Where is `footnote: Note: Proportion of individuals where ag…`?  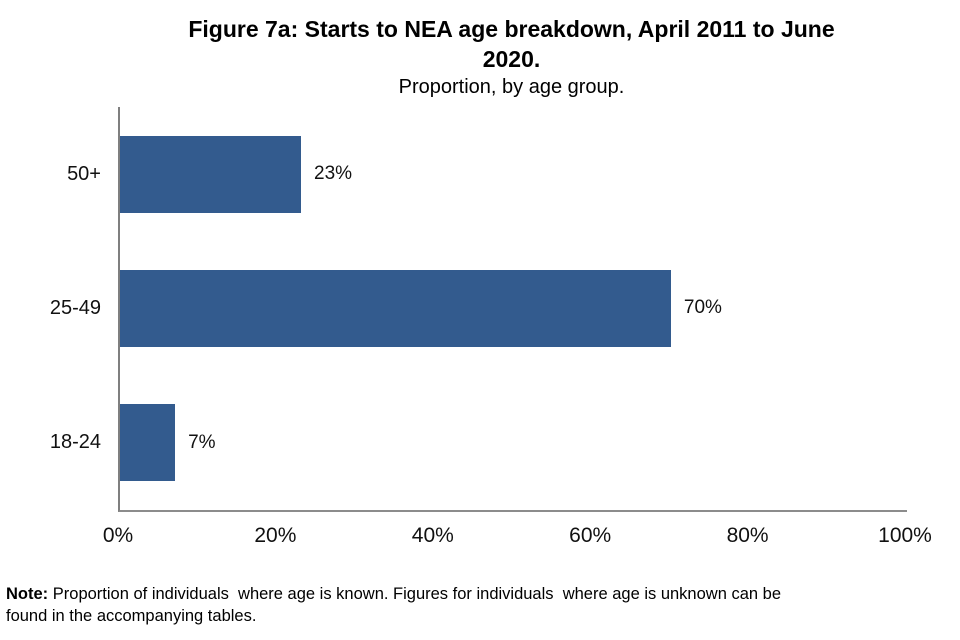
footnote: Note: Proportion of individuals where ag… is located at coordinates (481, 605).